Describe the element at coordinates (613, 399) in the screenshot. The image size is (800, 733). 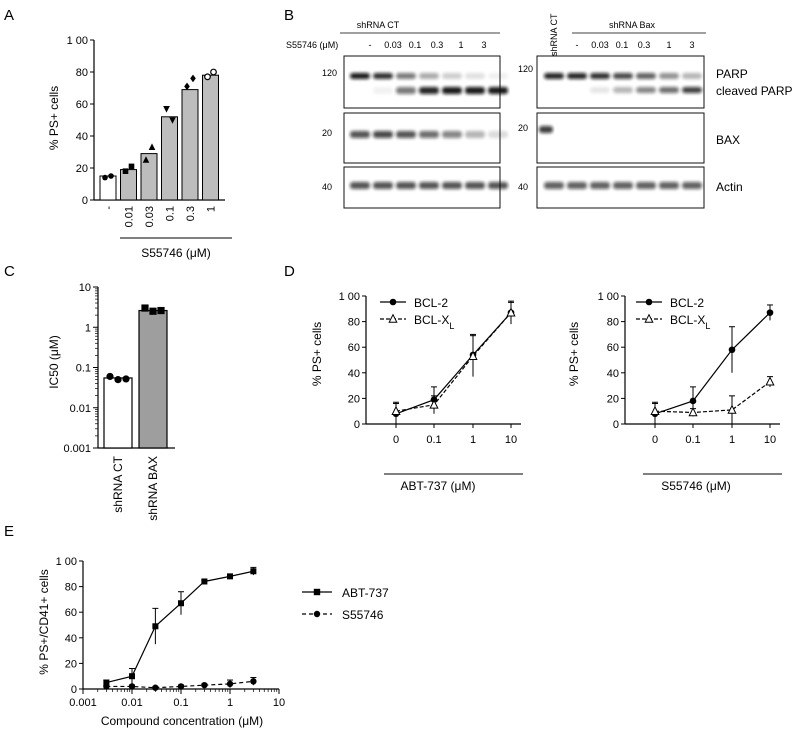
I see `chartD2-ytick-label: 20` at that location.